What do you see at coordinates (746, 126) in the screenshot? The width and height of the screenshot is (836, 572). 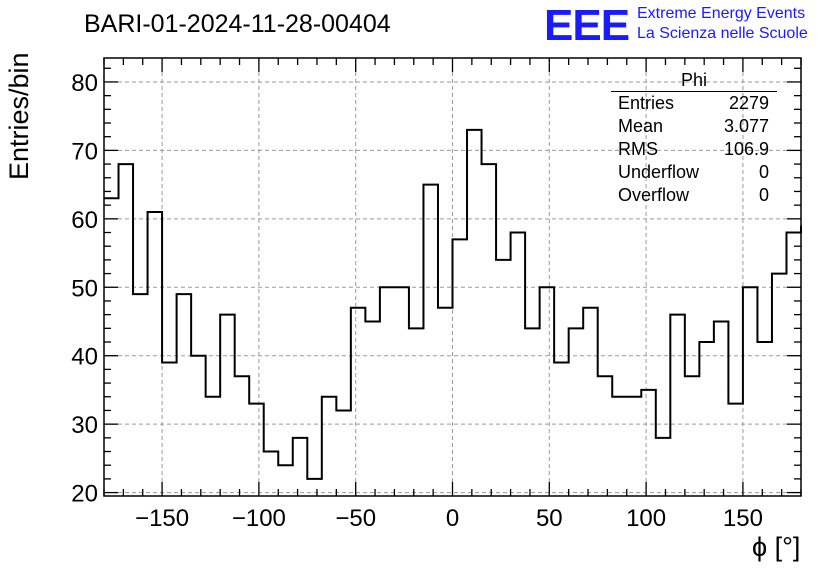 I see `stats-value: 3.077` at bounding box center [746, 126].